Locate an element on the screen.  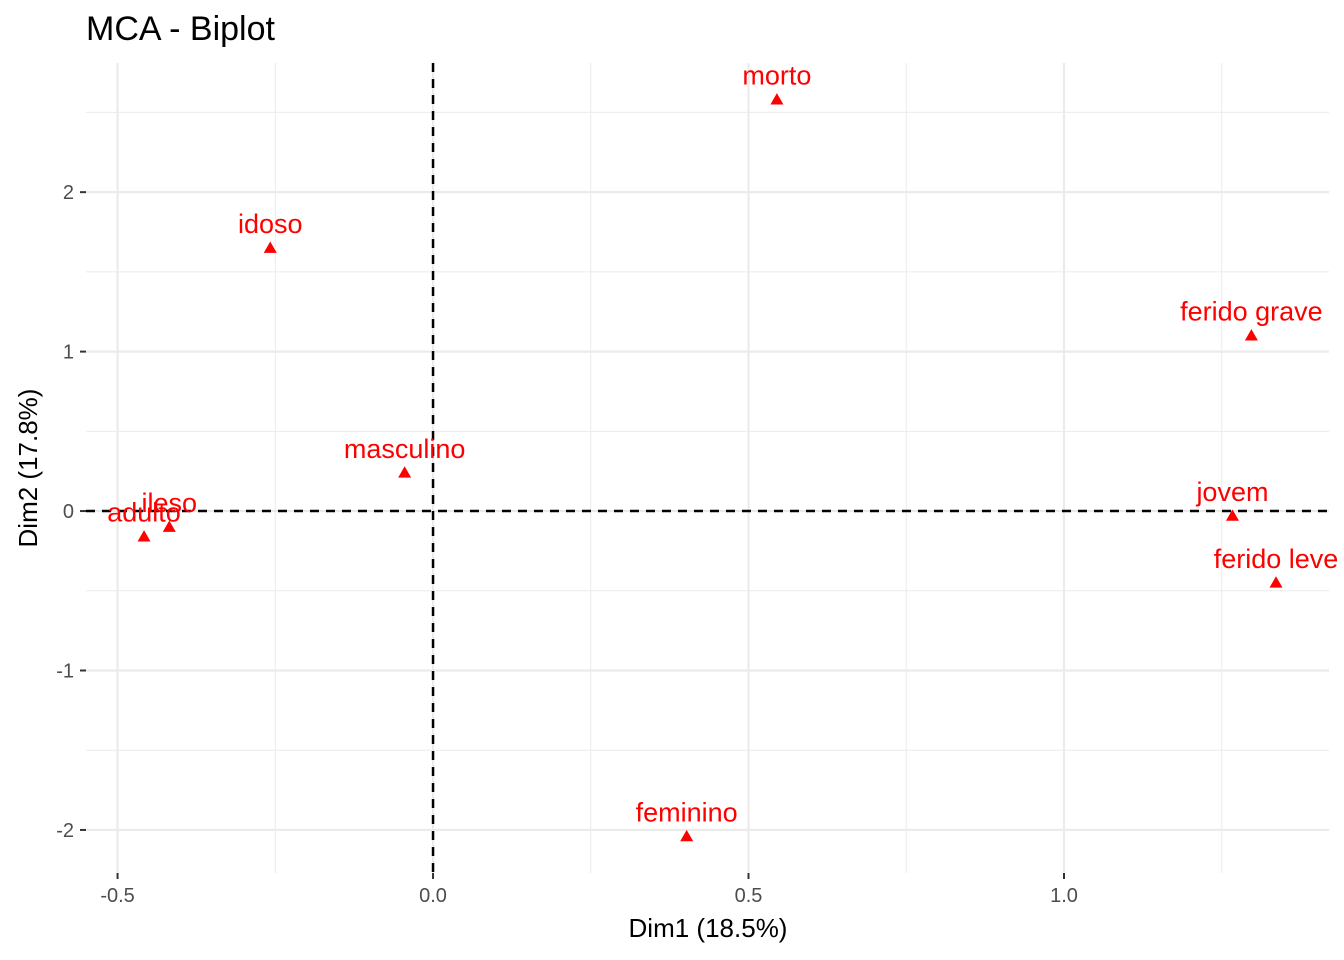
point-label: adulto is located at coordinates (144, 513).